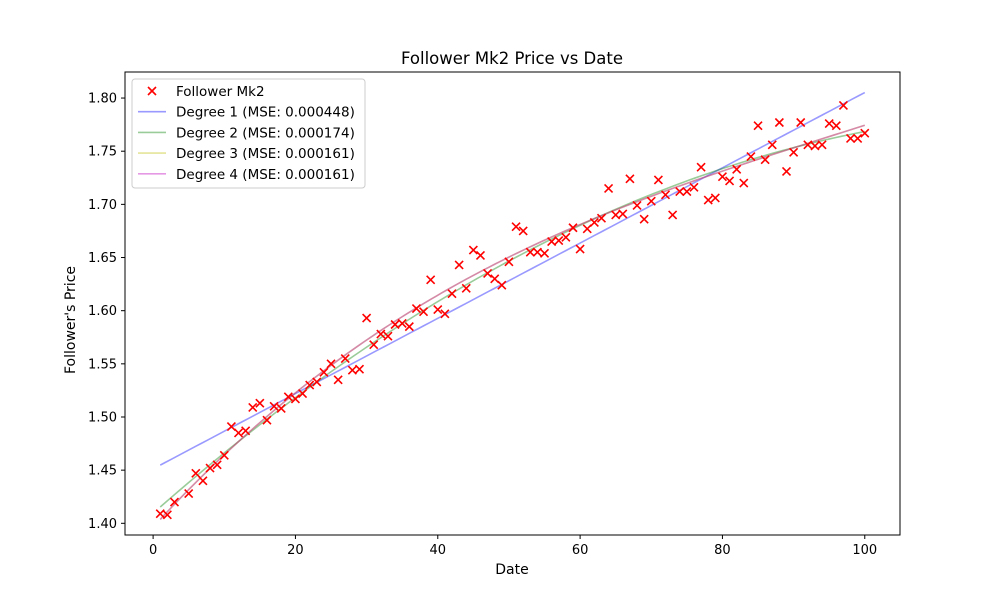  What do you see at coordinates (102, 417) in the screenshot?
I see `y-tick-label: 1.50` at bounding box center [102, 417].